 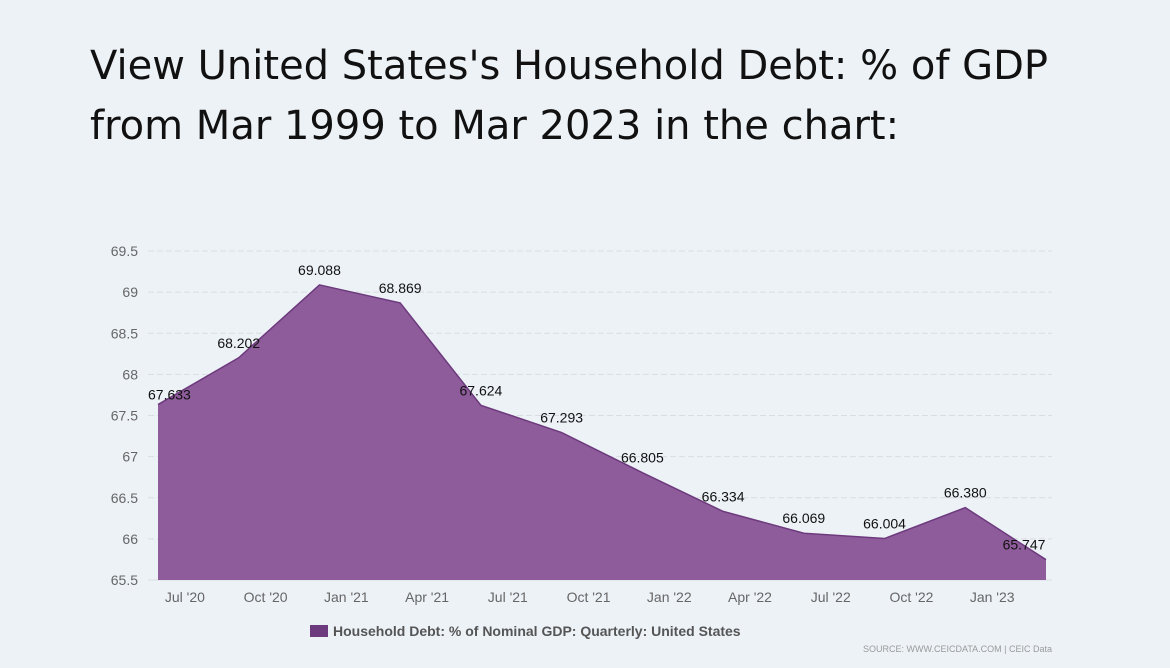 What do you see at coordinates (831, 597) in the screenshot?
I see `x-tick-label: Jul '22` at bounding box center [831, 597].